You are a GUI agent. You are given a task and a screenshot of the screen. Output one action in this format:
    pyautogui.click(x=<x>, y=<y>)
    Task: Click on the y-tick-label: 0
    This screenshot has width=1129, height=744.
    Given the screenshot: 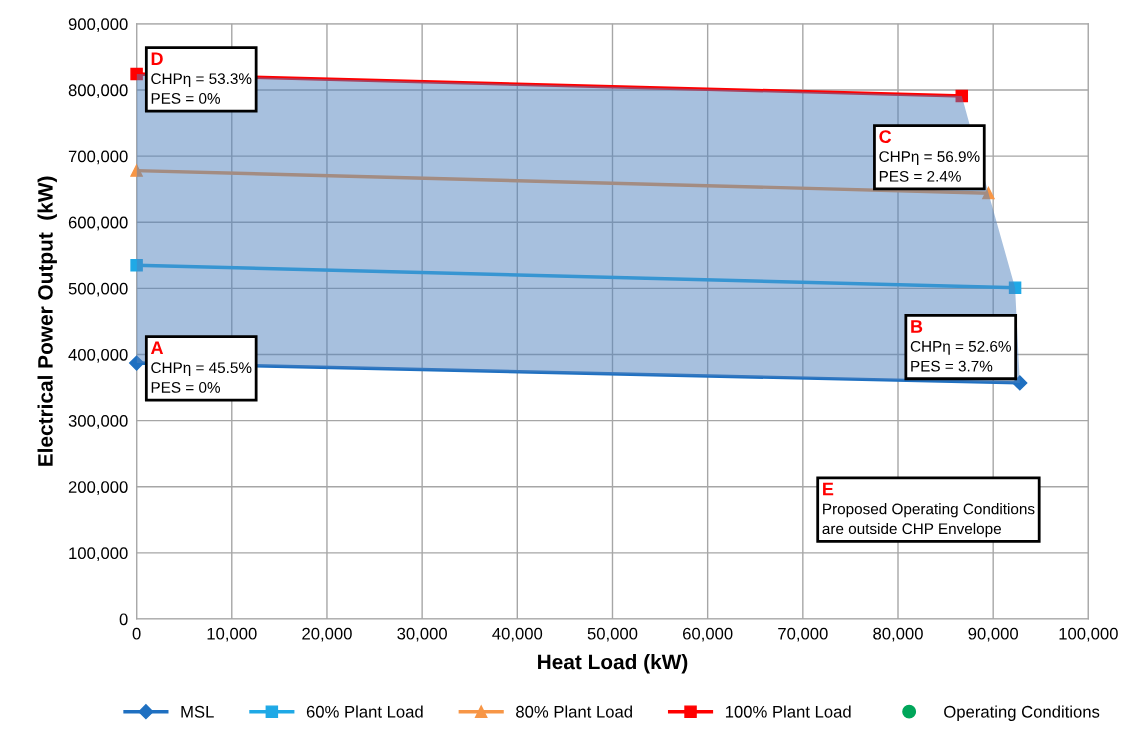 What is the action you would take?
    pyautogui.click(x=123, y=619)
    